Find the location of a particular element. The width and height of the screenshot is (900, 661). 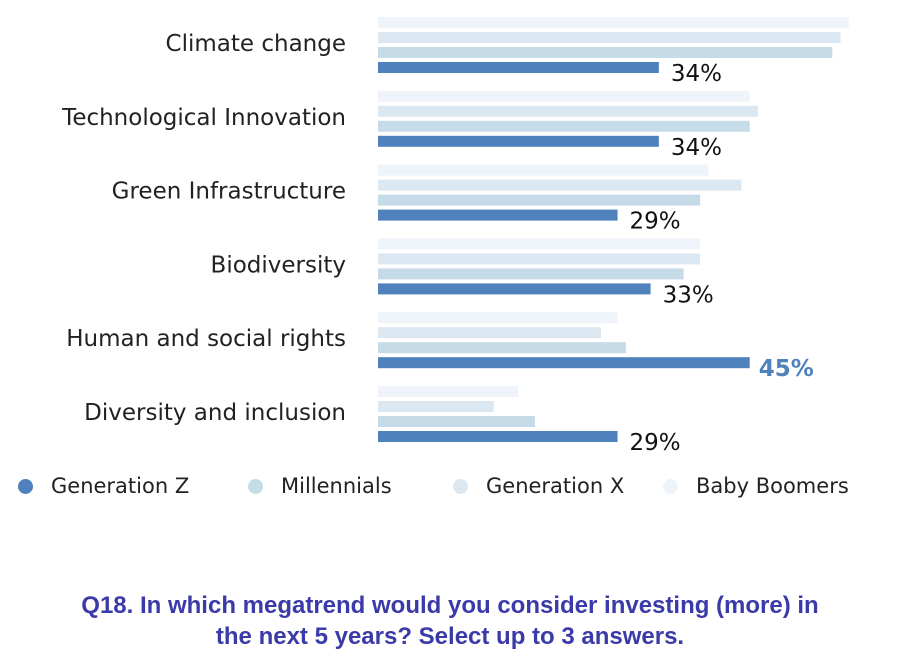

legend-label: Millennials is located at coordinates (336, 486).